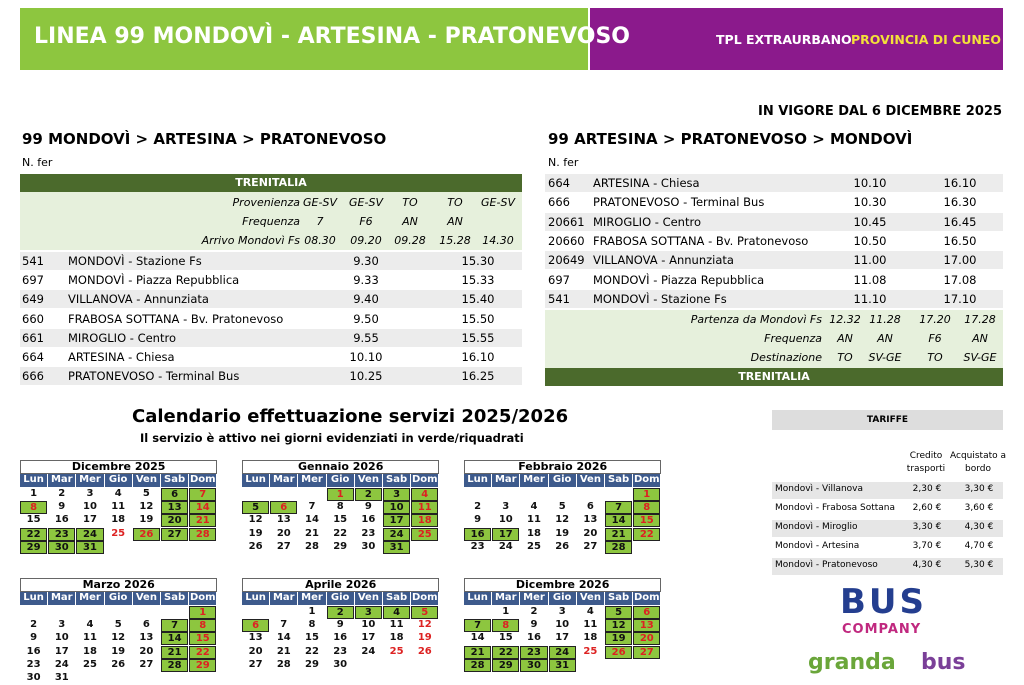 The height and width of the screenshot is (685, 1024). I want to click on info-value: F6, so click(935, 338).